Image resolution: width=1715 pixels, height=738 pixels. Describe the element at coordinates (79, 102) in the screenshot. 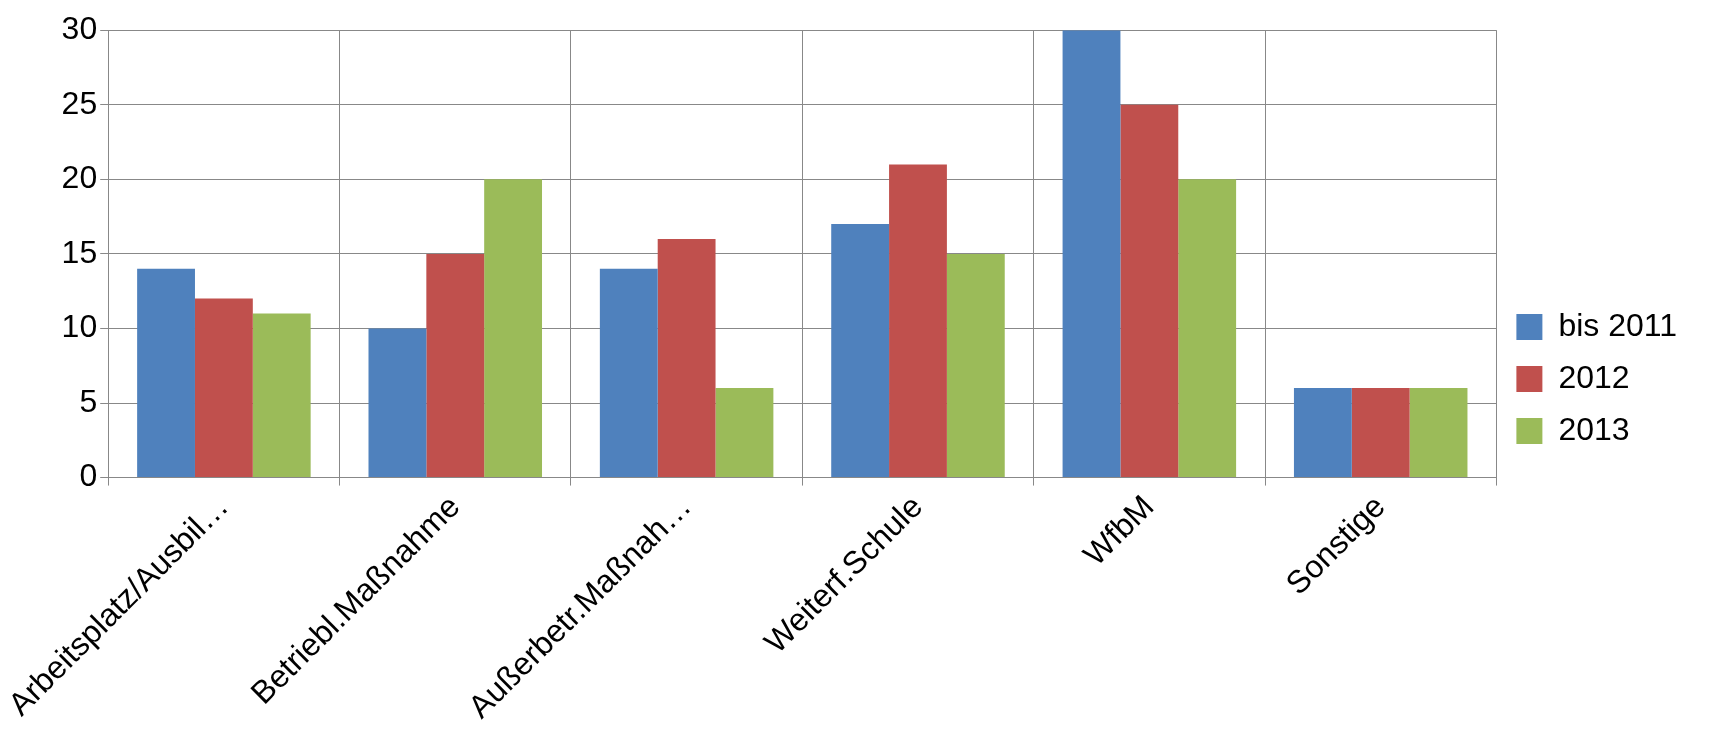

I see `y-tick-label: 25` at that location.